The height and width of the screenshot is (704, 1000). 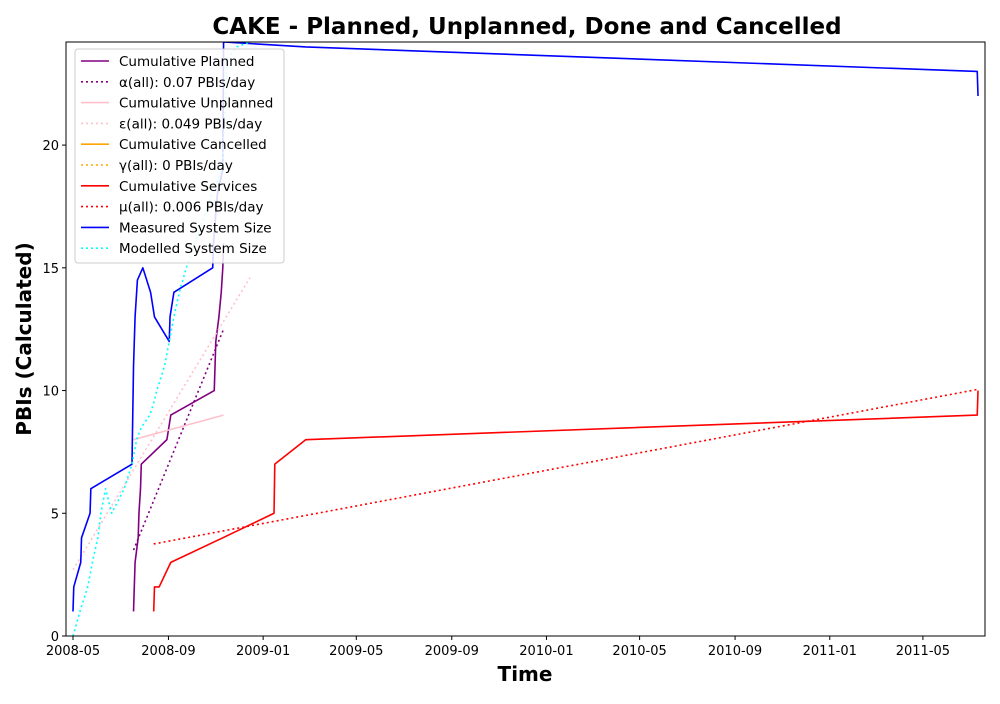 I want to click on y-tick-label: 5, so click(x=55, y=514).